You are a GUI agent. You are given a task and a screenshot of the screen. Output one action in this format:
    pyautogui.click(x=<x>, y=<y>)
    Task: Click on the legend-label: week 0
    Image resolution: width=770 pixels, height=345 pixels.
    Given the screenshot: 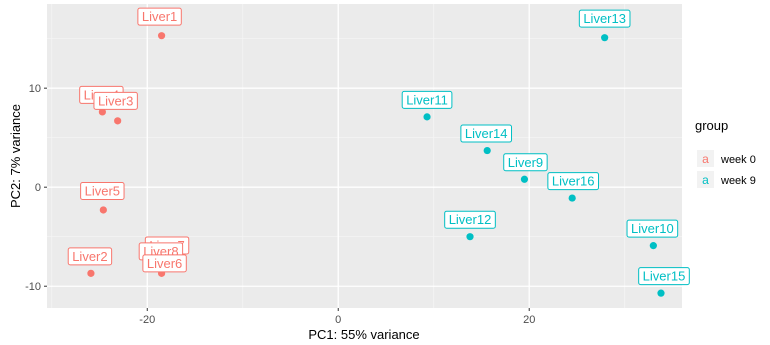 What is the action you would take?
    pyautogui.click(x=738, y=160)
    